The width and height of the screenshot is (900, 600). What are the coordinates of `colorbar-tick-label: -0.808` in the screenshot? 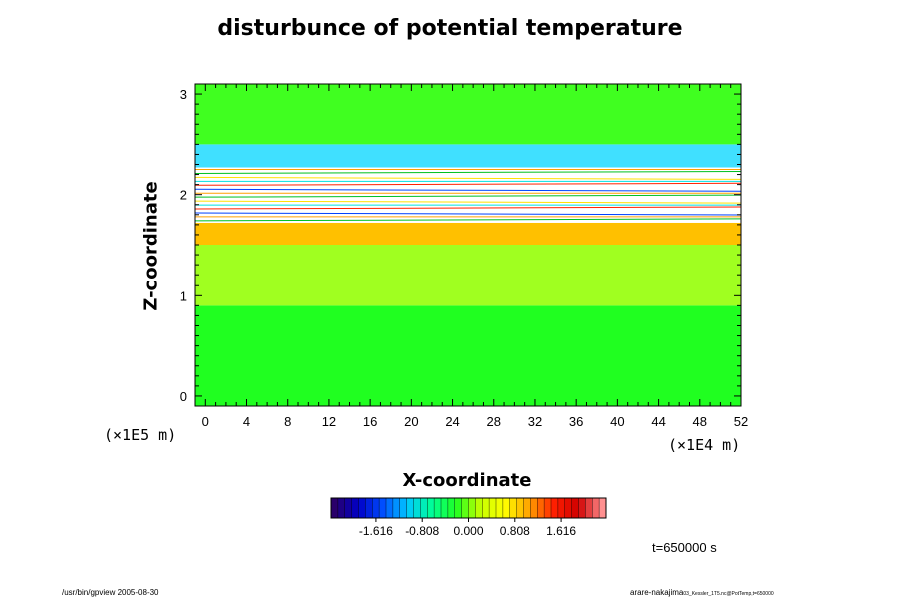 It's located at (422, 531).